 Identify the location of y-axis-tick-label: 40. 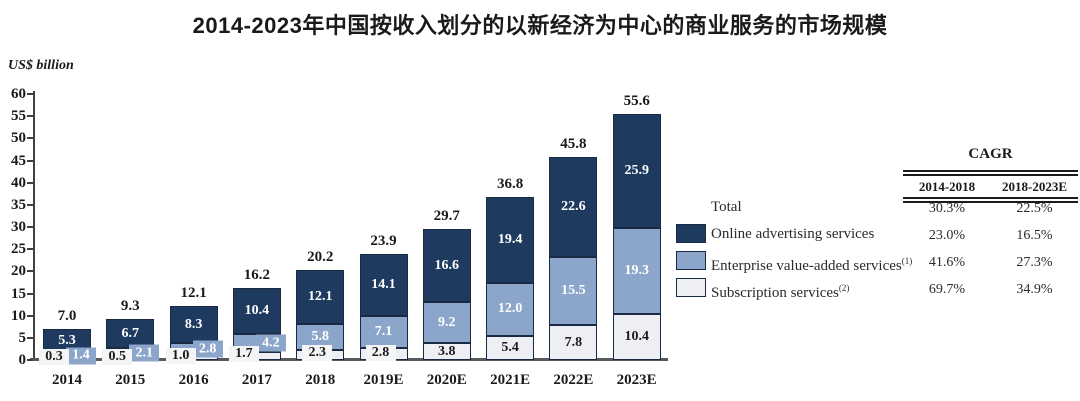
(18, 182).